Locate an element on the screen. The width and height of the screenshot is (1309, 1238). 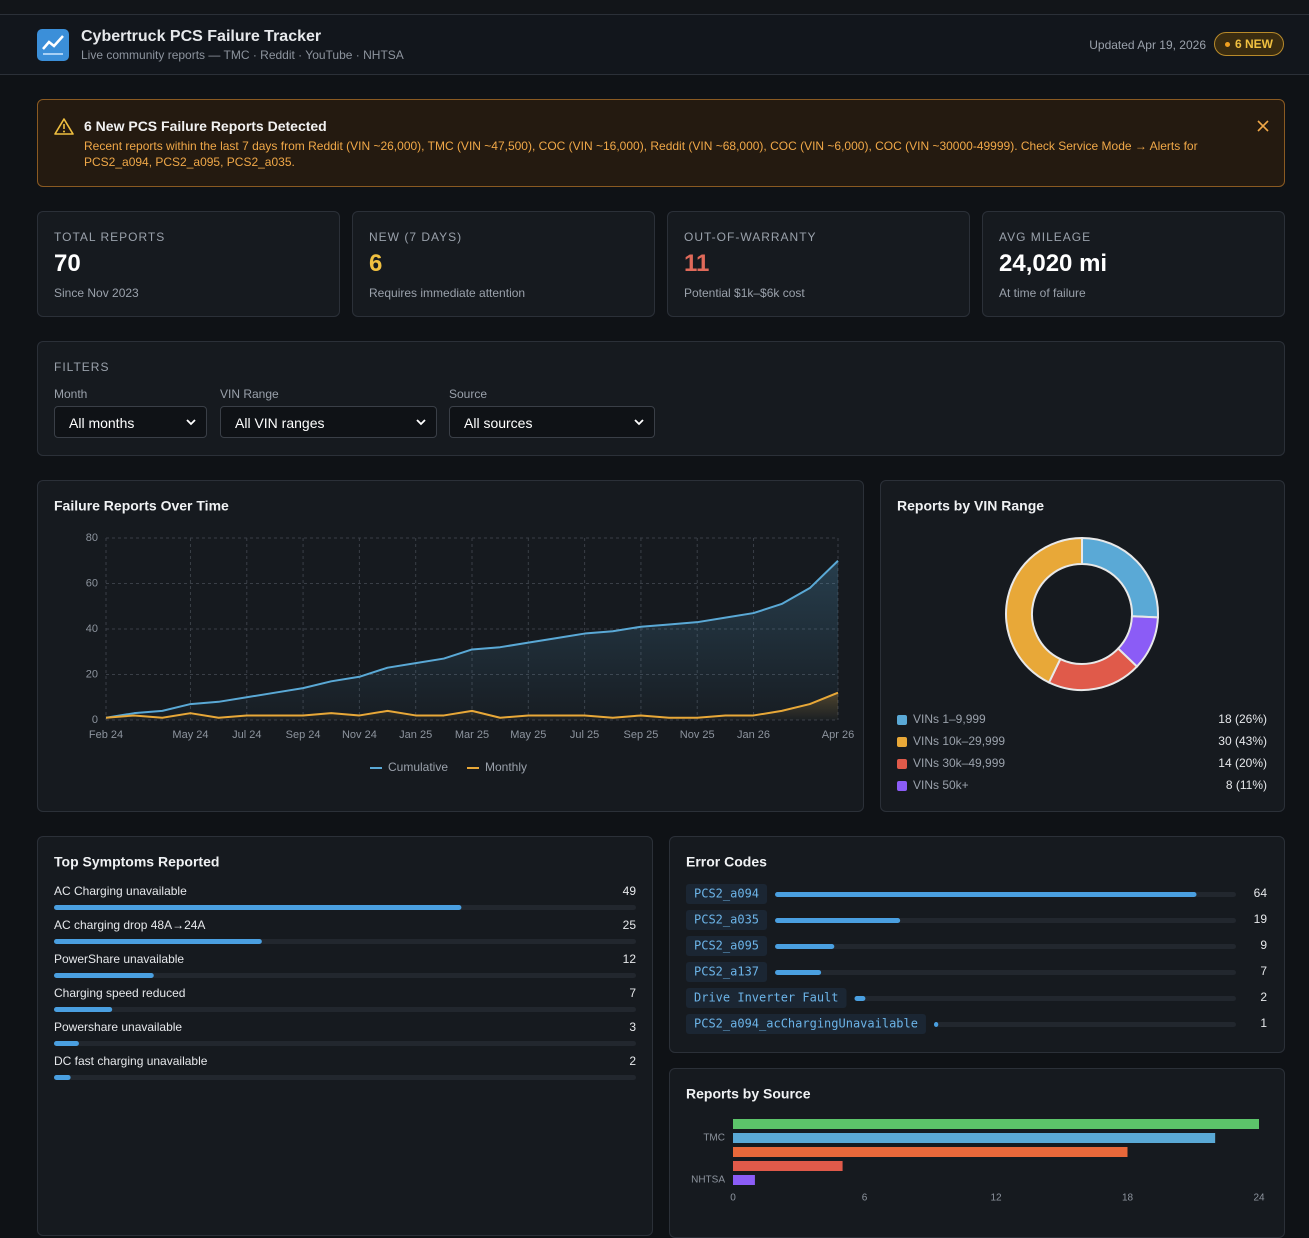
code-label: Drive Inverter Fault is located at coordinates (766, 998).